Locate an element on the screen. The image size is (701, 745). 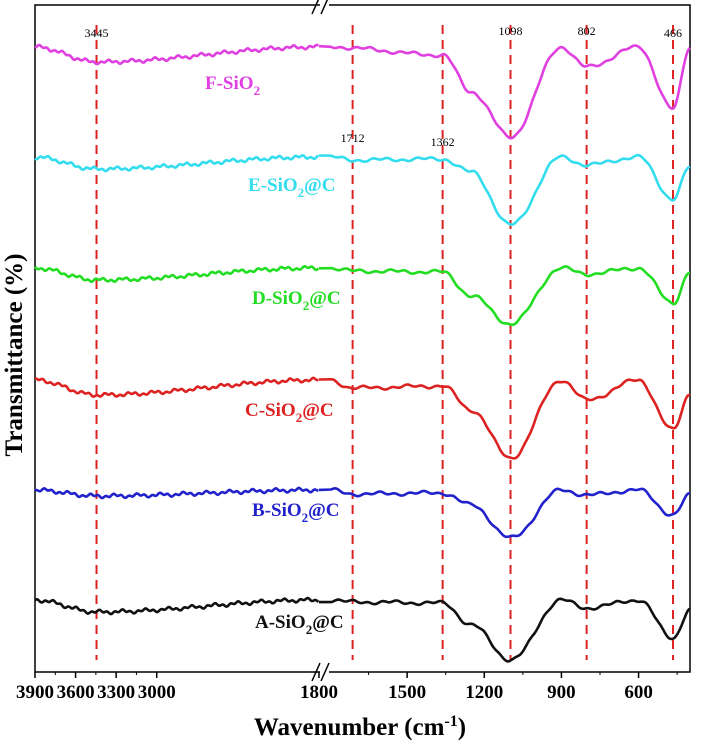
x-tick-label-1200: 1200 is located at coordinates (484, 692).